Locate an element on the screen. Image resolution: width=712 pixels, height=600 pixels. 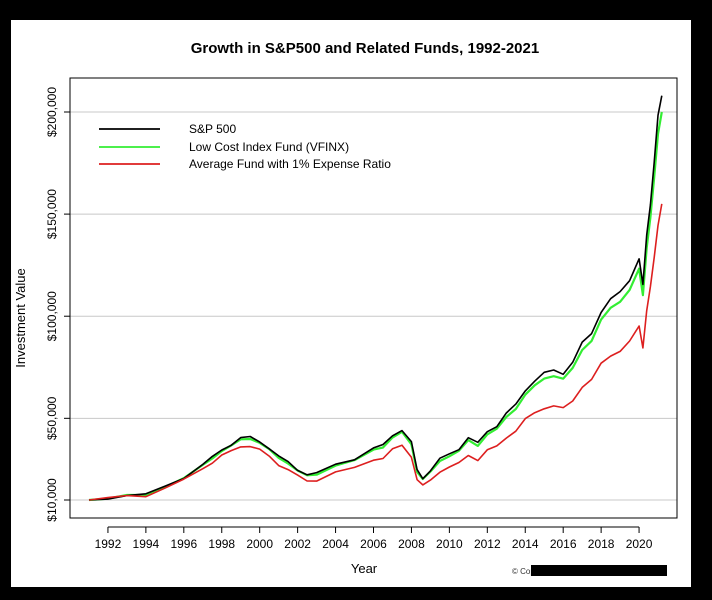
x-tick-label: 1992 is located at coordinates (108, 544).